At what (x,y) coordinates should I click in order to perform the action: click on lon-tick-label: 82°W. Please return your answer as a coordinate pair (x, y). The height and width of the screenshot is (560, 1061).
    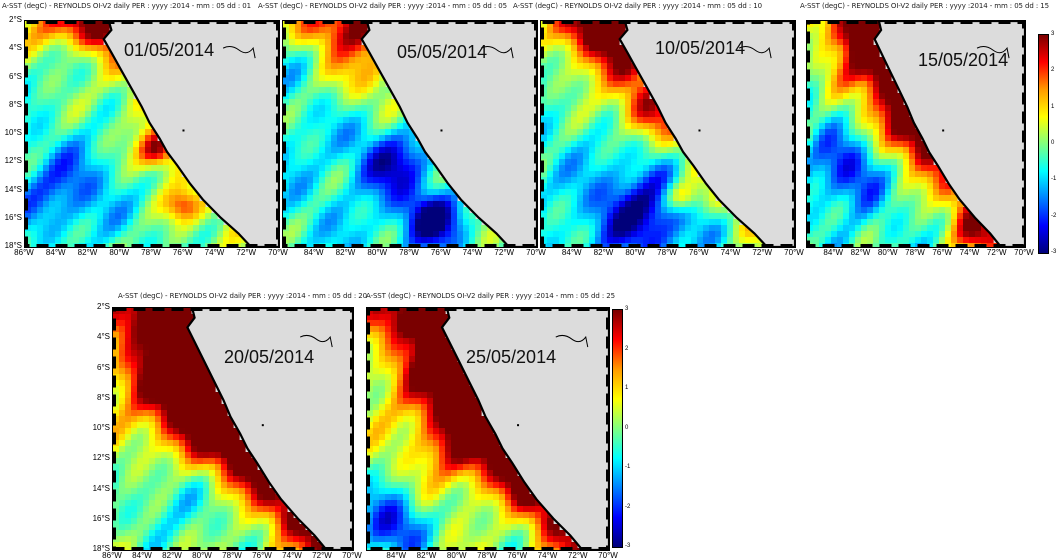
    Looking at the image, I should click on (861, 252).